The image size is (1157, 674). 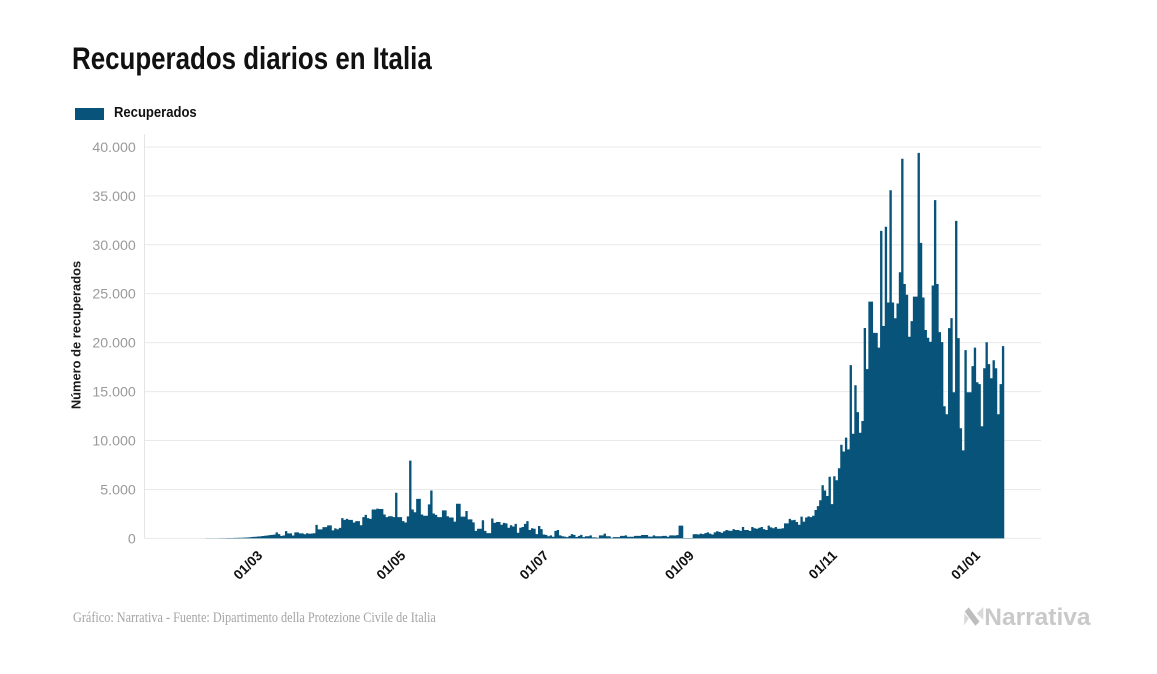 I want to click on svg-text: 01/09, so click(x=679, y=565).